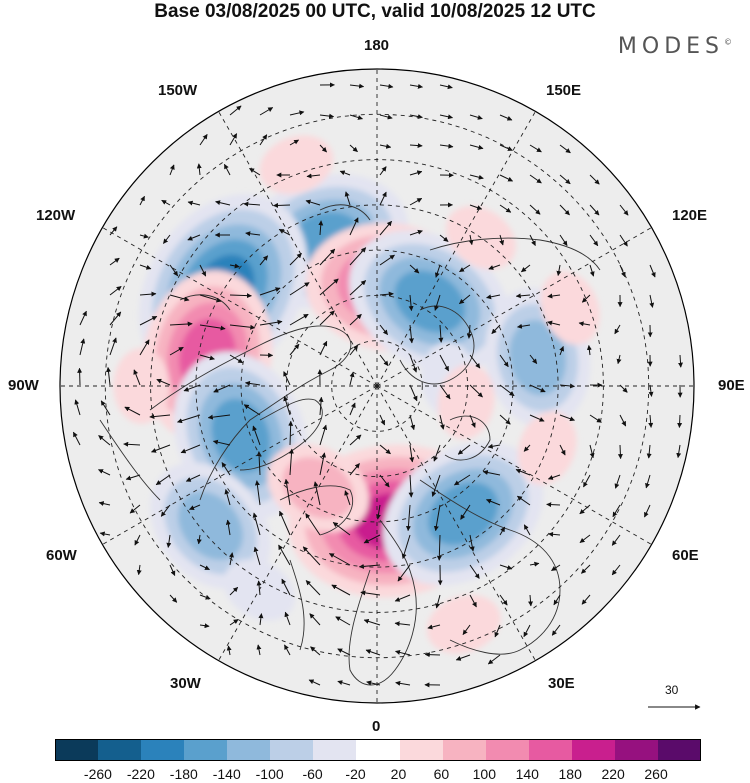 This screenshot has height=783, width=750. What do you see at coordinates (269, 774) in the screenshot?
I see `colorbar-tick-label: -100` at bounding box center [269, 774].